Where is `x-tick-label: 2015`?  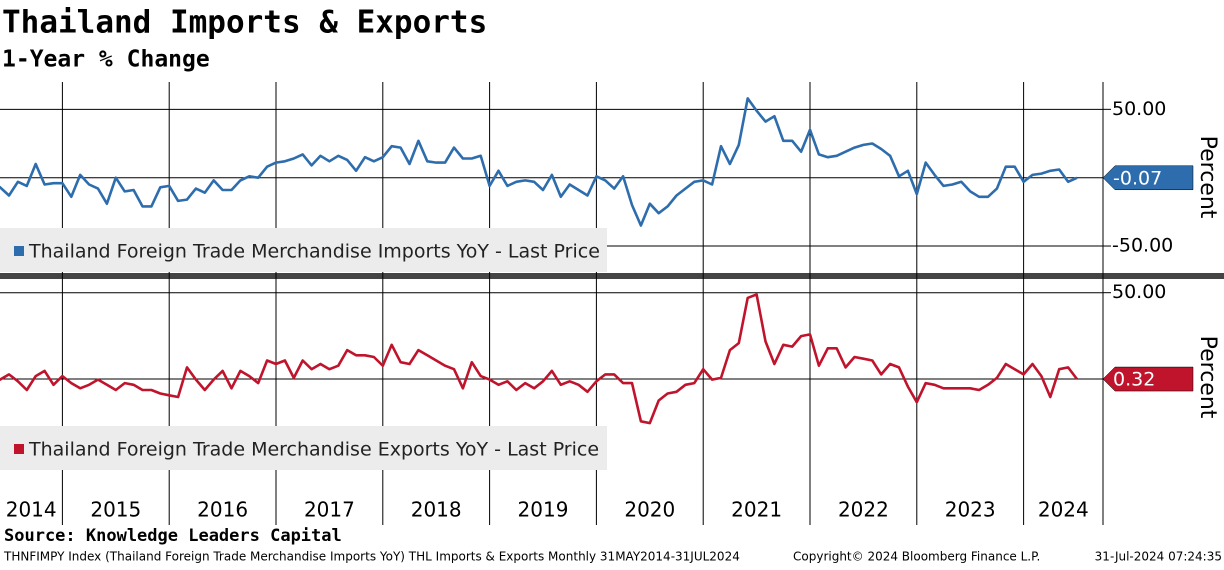
x-tick-label: 2015 is located at coordinates (115, 510).